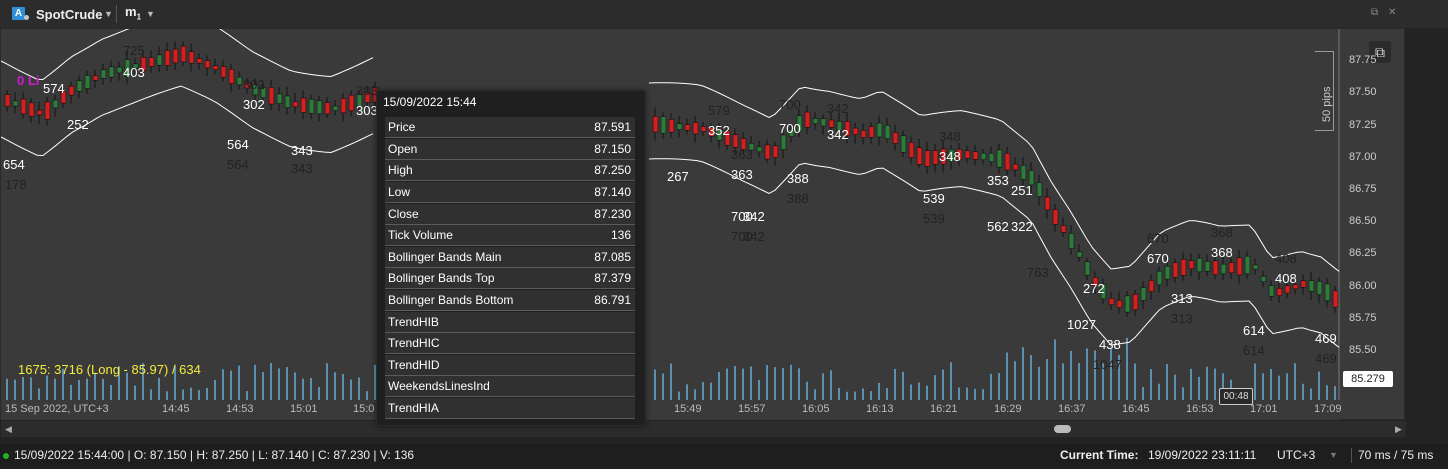 The height and width of the screenshot is (469, 1448). Describe the element at coordinates (1328, 409) in the screenshot. I see `time-axis-label: 17:09` at that location.